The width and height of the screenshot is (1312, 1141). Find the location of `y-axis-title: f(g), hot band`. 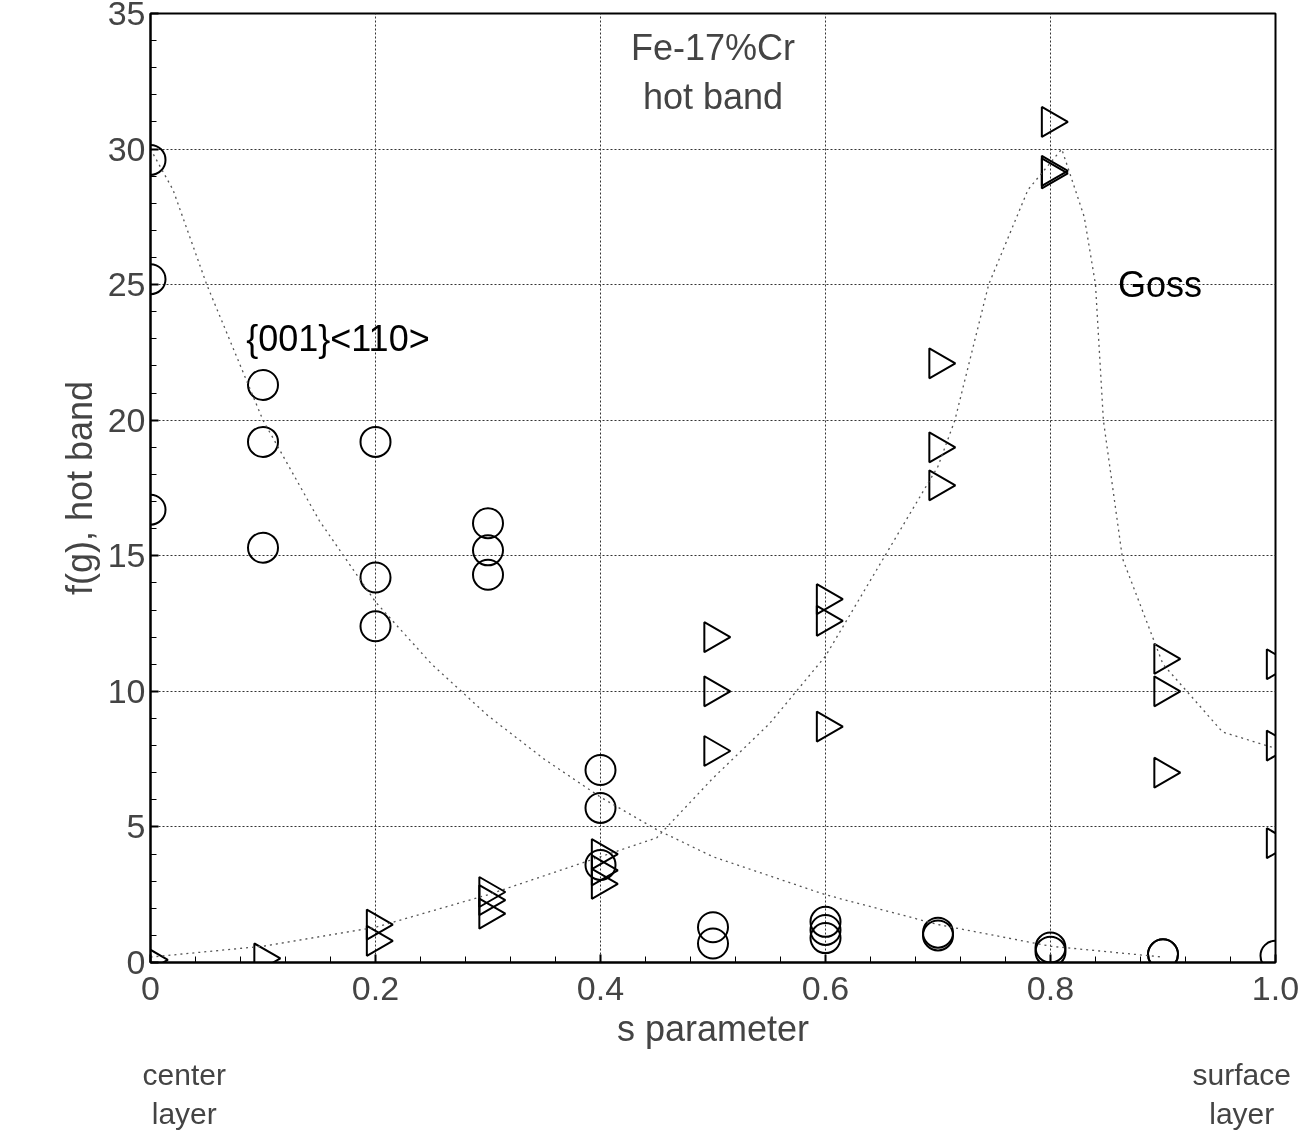

y-axis-title: f(g), hot band is located at coordinates (79, 488).